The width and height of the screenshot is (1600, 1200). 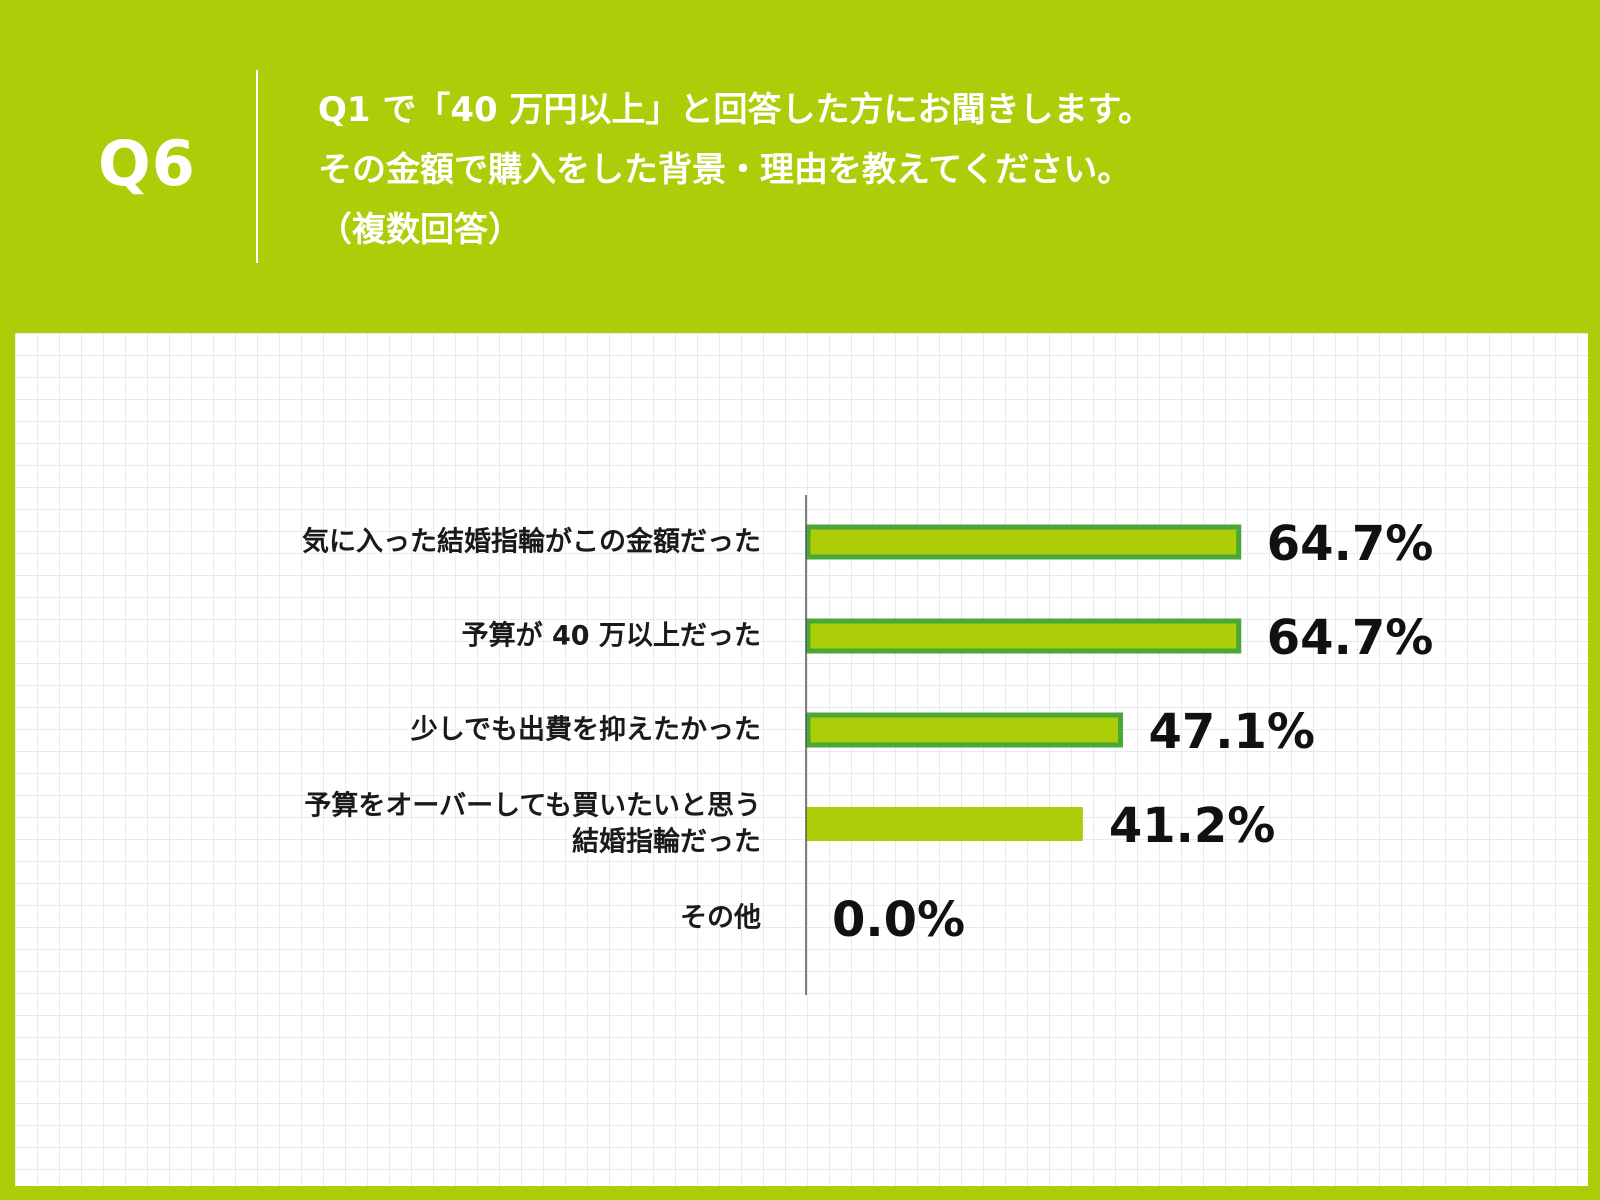 I want to click on question-line-3: （複数回答）, so click(x=420, y=230).